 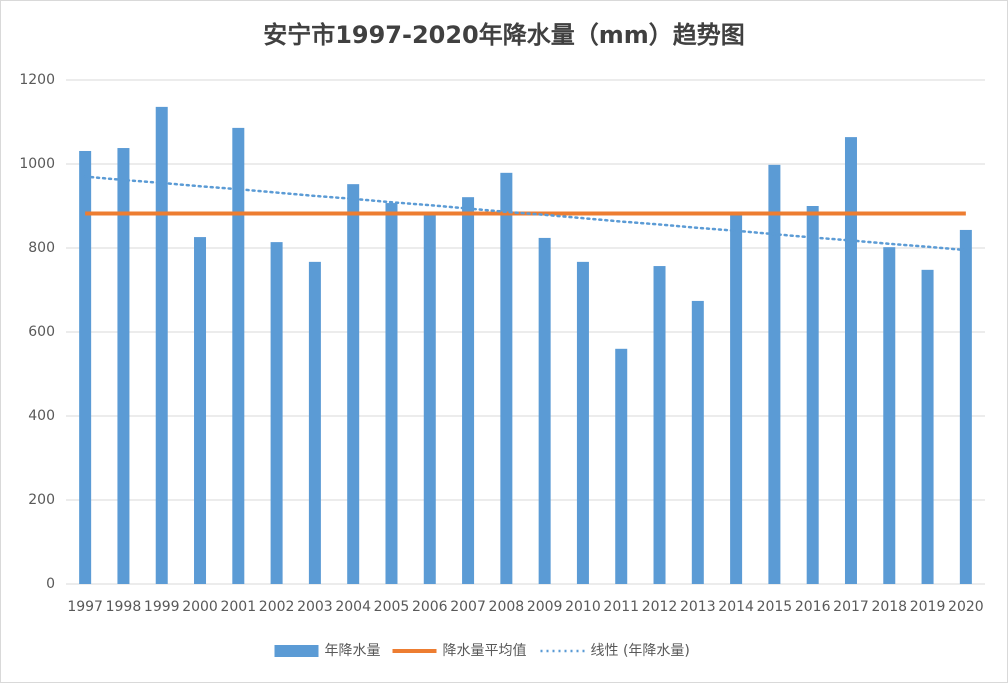 What do you see at coordinates (50, 584) in the screenshot?
I see `y-tick-label: 0` at bounding box center [50, 584].